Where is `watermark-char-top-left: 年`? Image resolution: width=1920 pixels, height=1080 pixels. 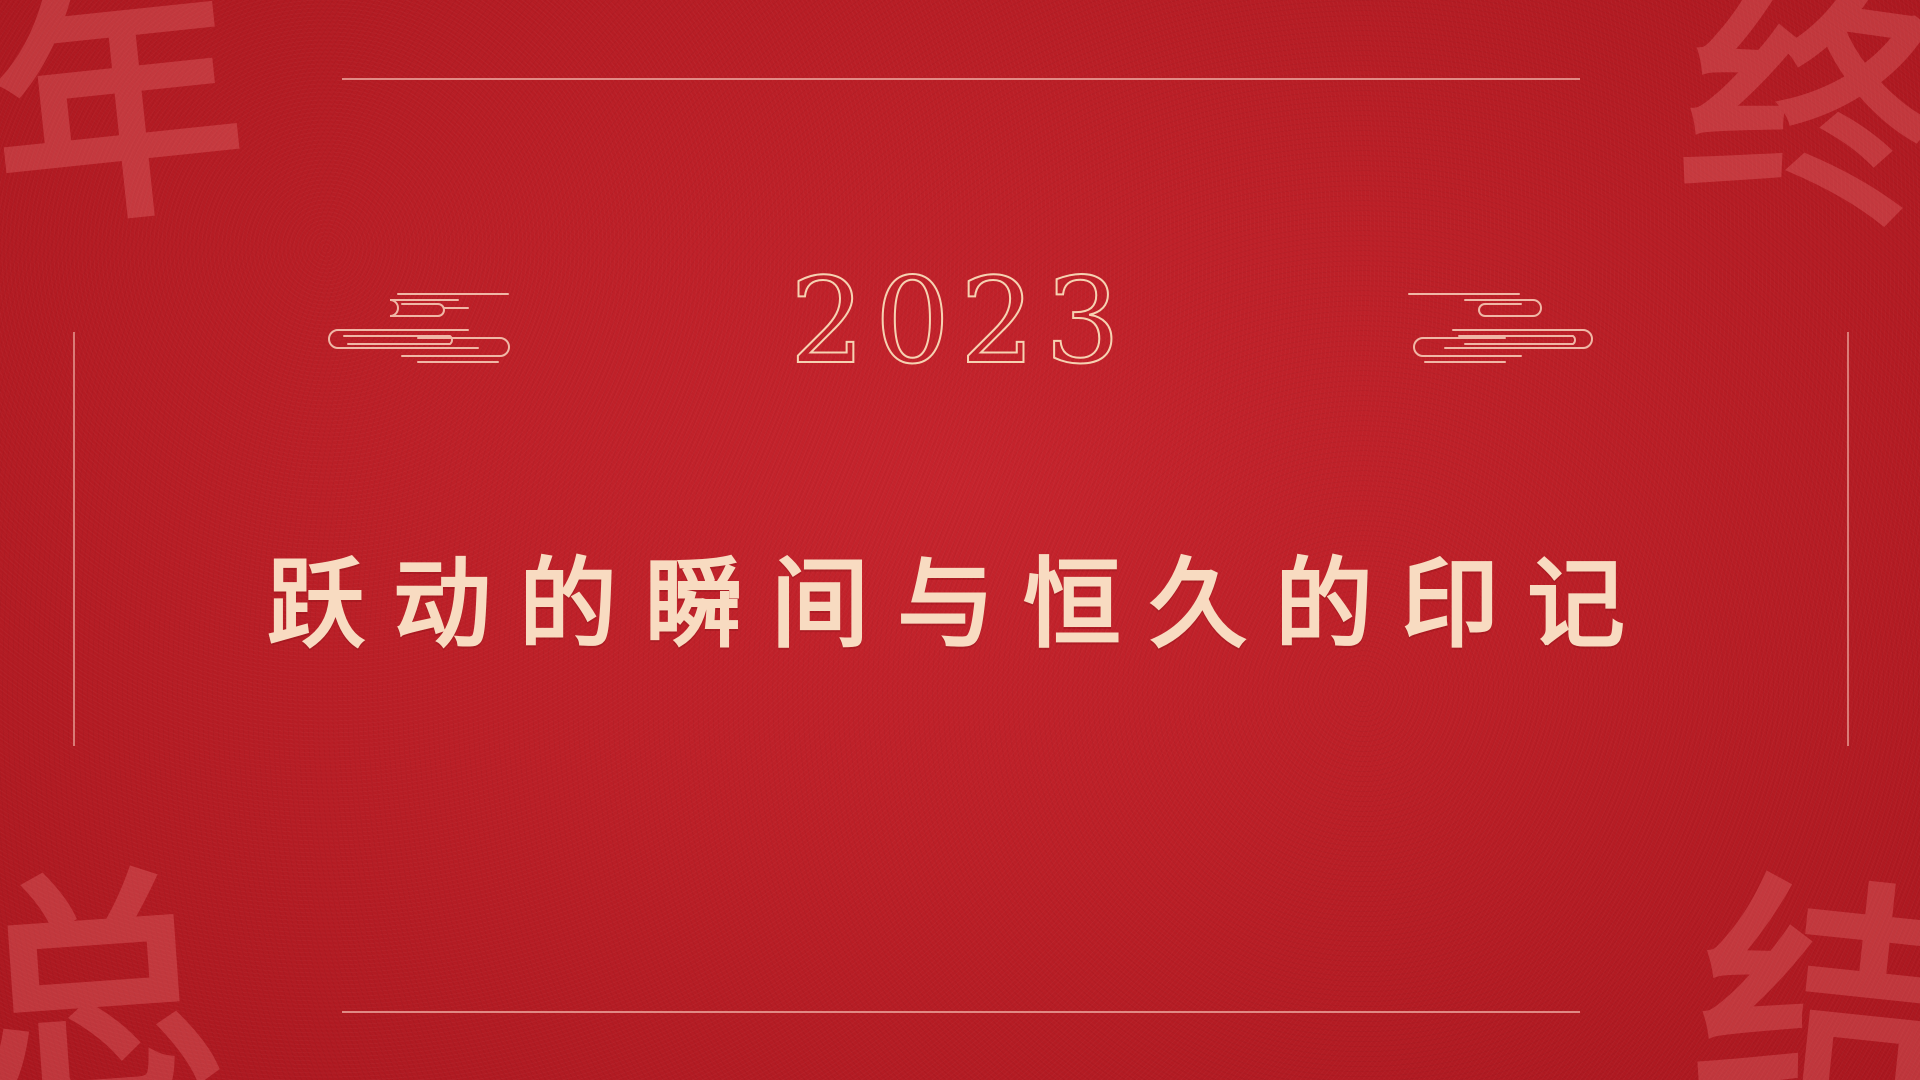 watermark-char-top-left: 年 is located at coordinates (128, 133).